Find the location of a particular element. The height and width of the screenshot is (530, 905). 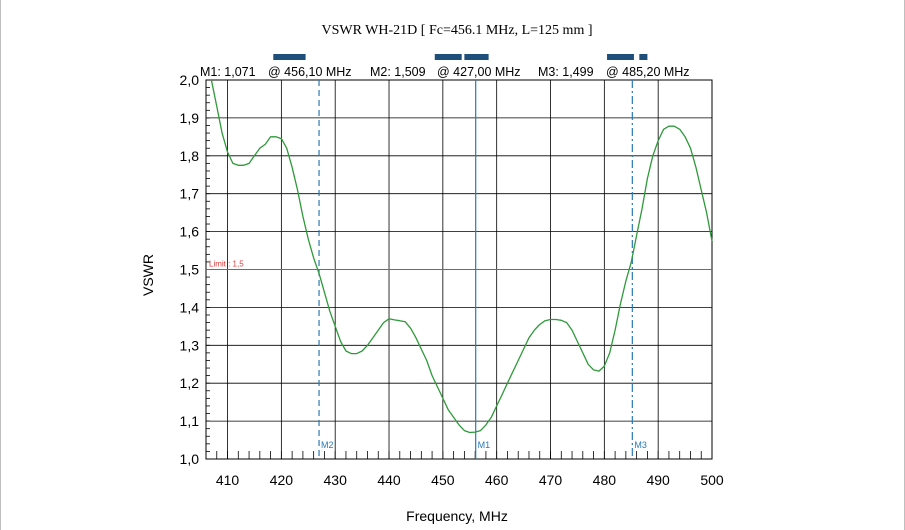

marker-readout-freq-m1: @ 456,10 MHz is located at coordinates (310, 72).